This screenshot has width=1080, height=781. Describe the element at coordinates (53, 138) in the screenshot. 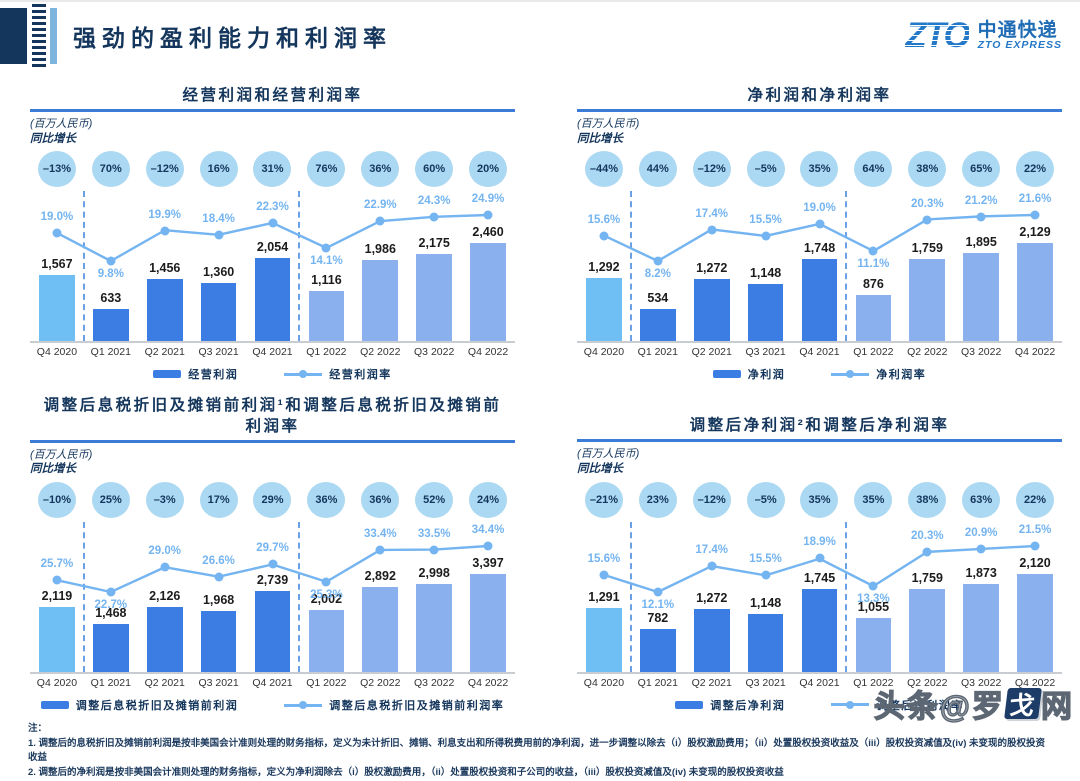

I see `yoy-growth-label: 同比增长` at that location.